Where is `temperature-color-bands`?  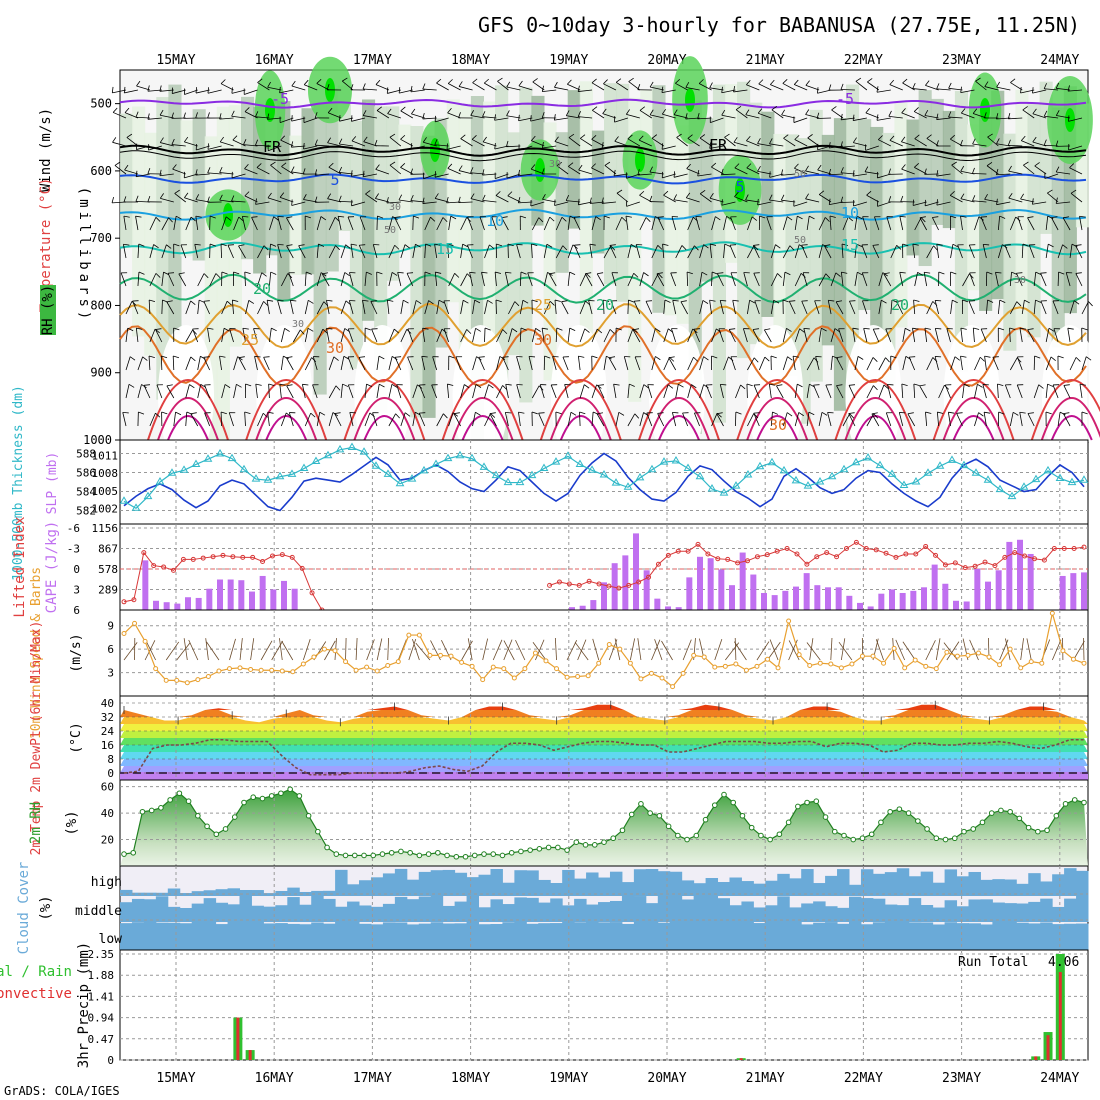
temperature-color-bands is located at coordinates (604, 742).